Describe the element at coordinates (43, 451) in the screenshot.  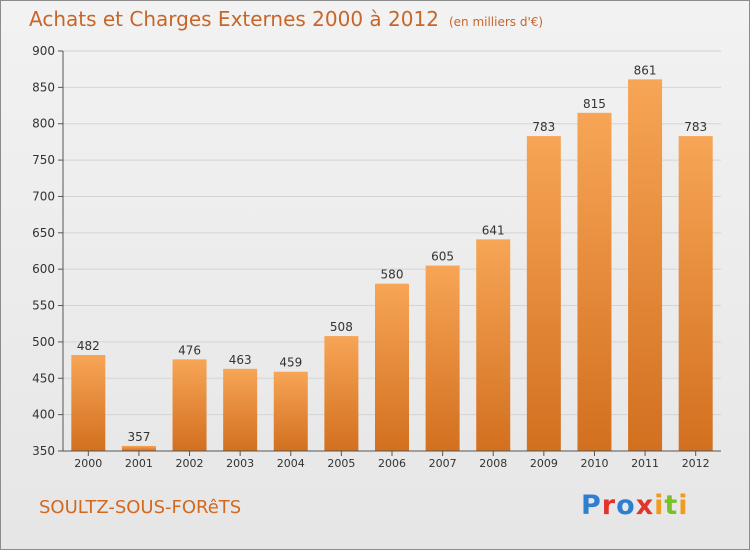
I see `y-tick-label: 350` at that location.